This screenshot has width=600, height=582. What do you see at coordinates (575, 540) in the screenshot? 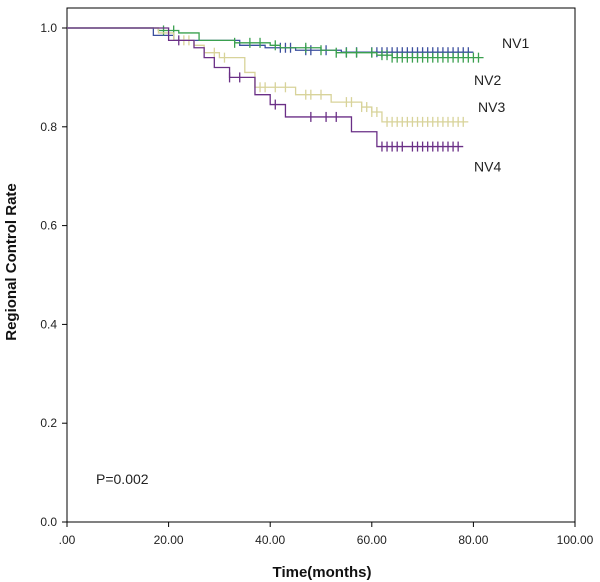
I see `x-tick-label: 100.00` at bounding box center [575, 540].